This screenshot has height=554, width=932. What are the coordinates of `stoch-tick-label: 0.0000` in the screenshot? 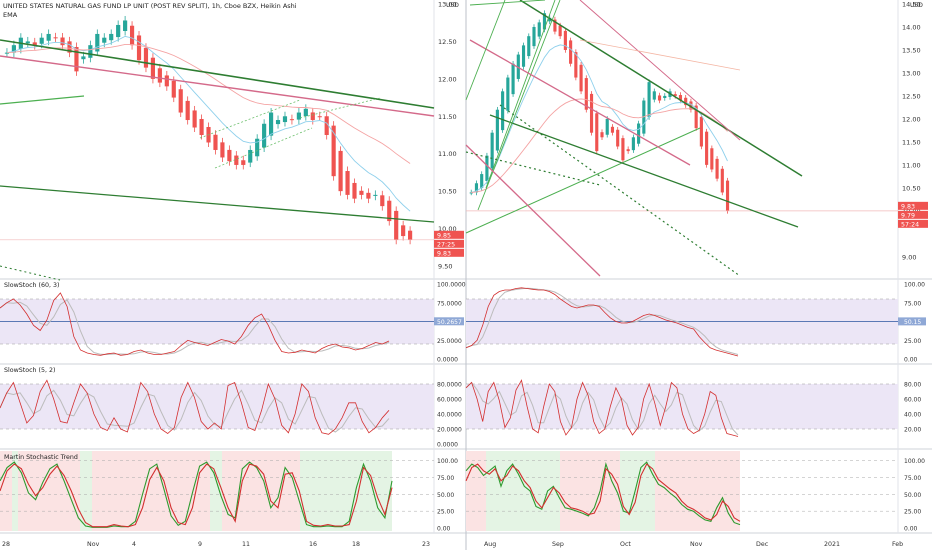 It's located at (447, 445).